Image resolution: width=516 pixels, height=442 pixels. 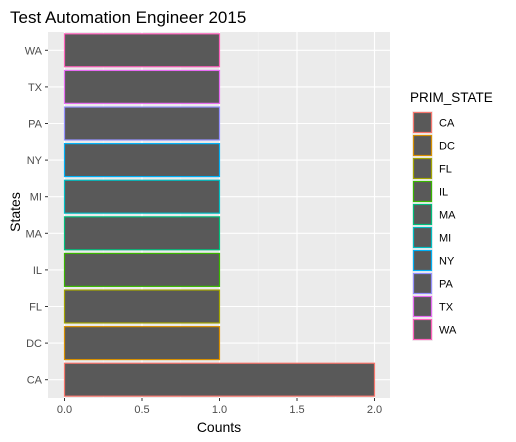 I want to click on legend-label-ny: NY, so click(x=447, y=262).